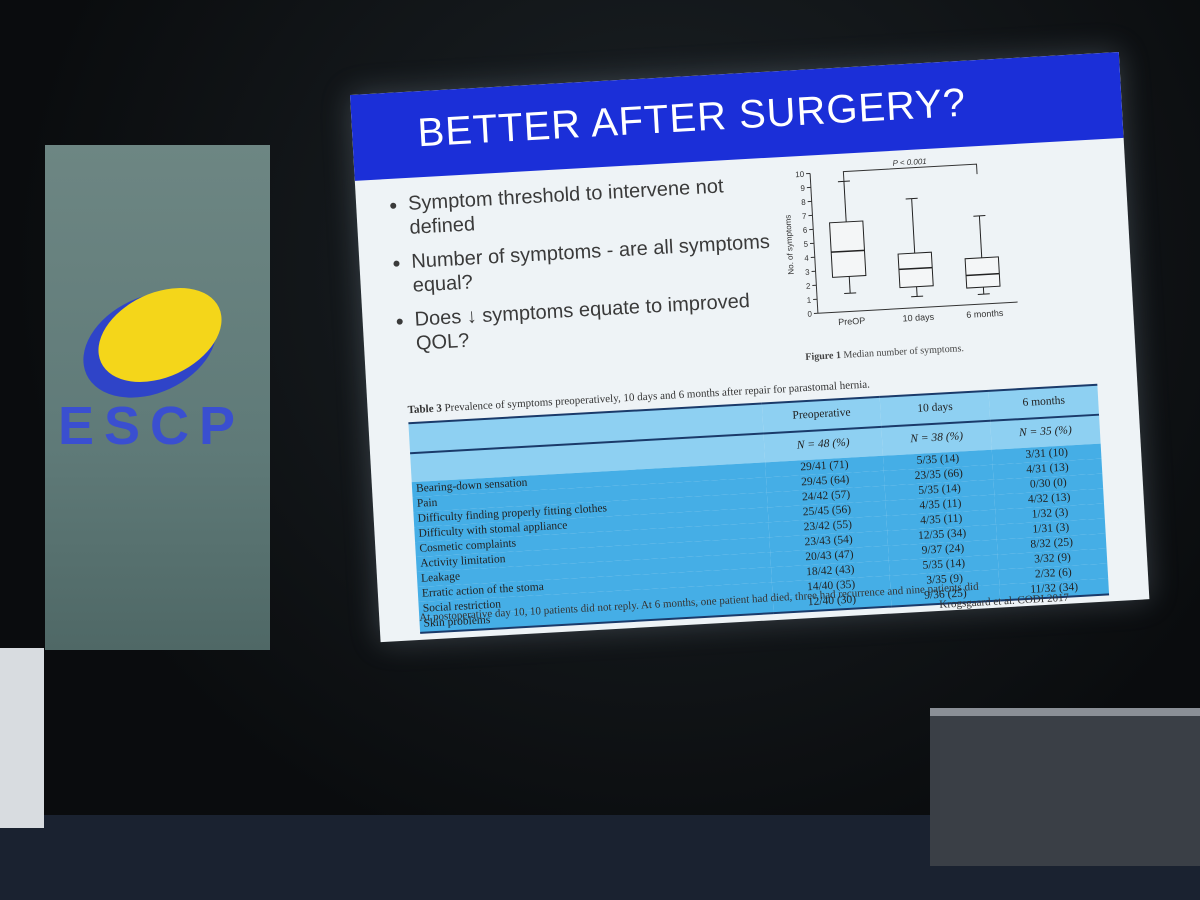 The height and width of the screenshot is (900, 1200). Describe the element at coordinates (1065, 787) in the screenshot. I see `panel-desk` at that location.